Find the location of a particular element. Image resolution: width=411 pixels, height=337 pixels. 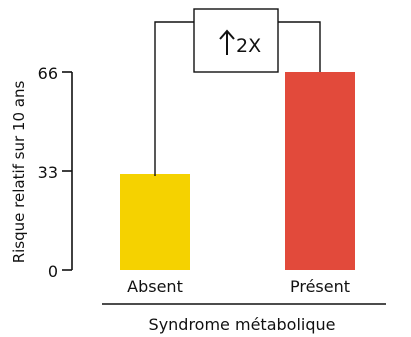

annotation-label: 2X is located at coordinates (248, 46).